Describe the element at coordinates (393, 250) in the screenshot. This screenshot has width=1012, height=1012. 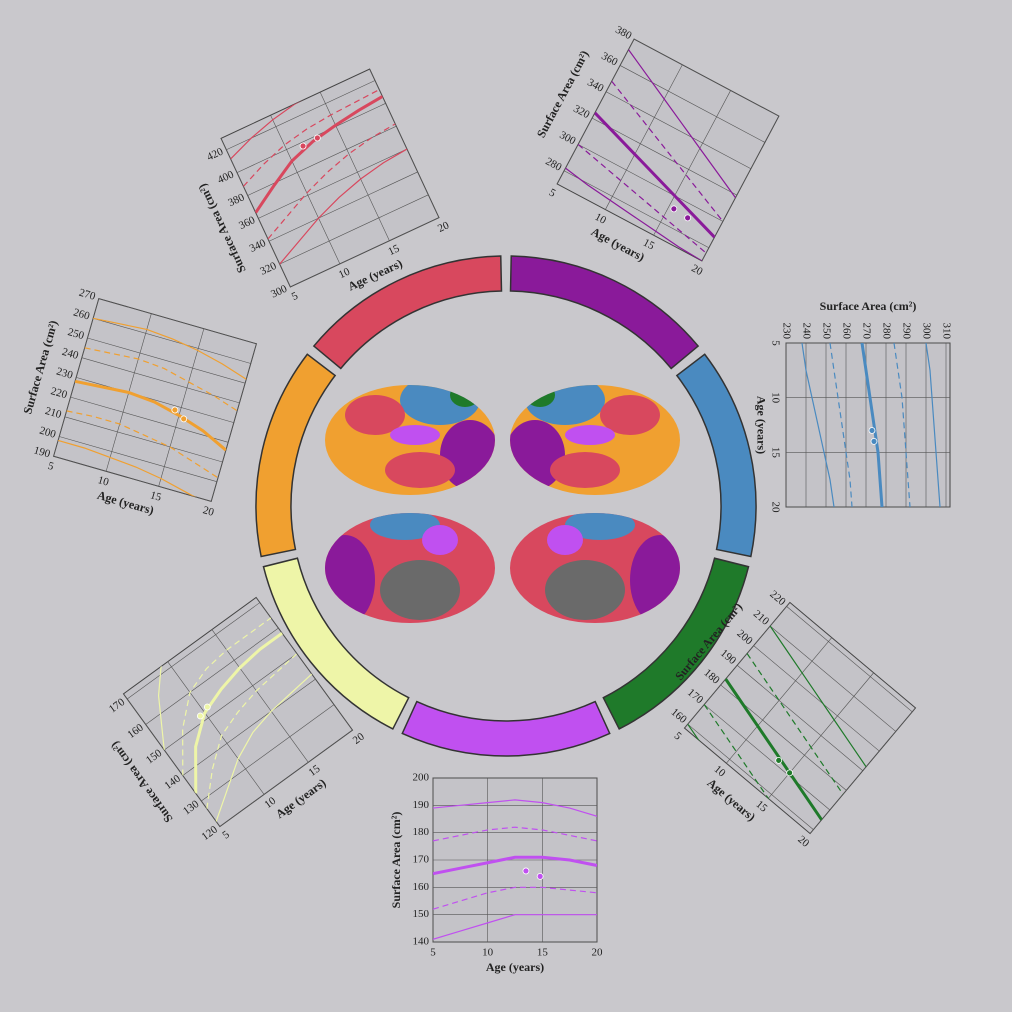
I see `x-tick-label: 15` at that location.